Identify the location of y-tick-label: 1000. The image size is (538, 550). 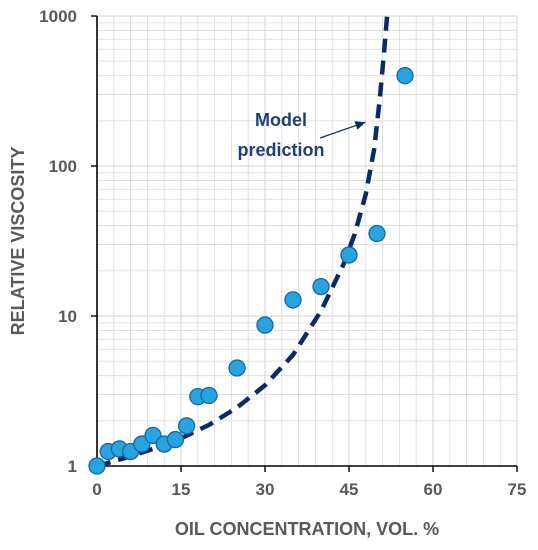
(58, 16).